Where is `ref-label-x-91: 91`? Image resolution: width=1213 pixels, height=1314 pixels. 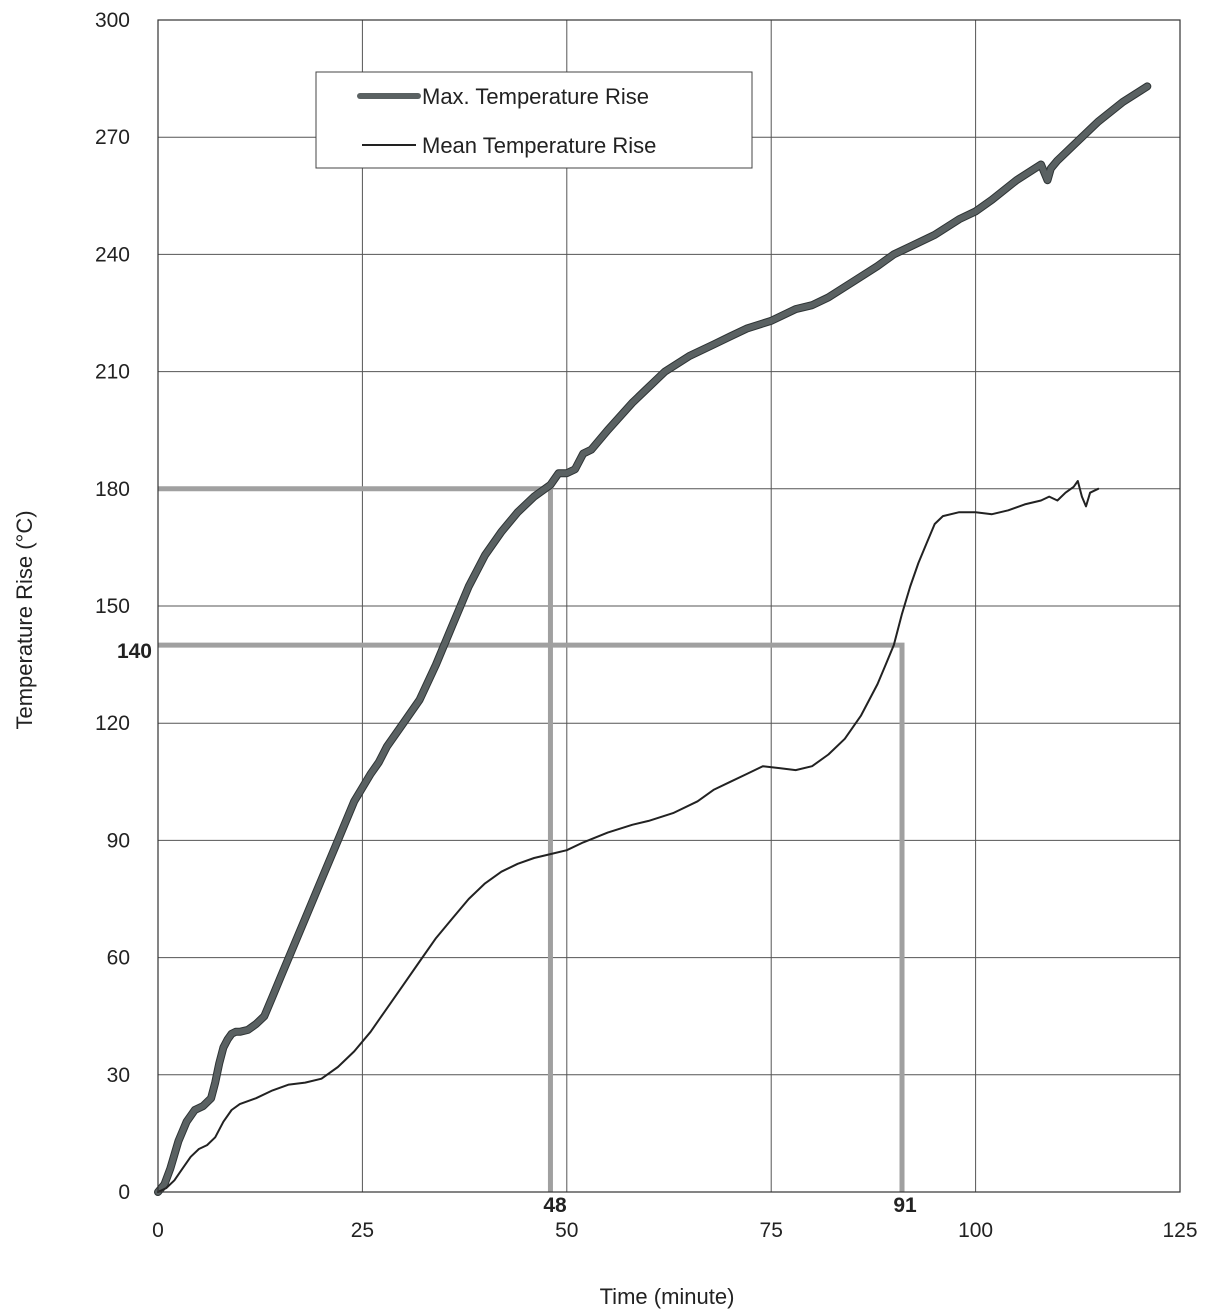
ref-label-x-91: 91 is located at coordinates (905, 1205).